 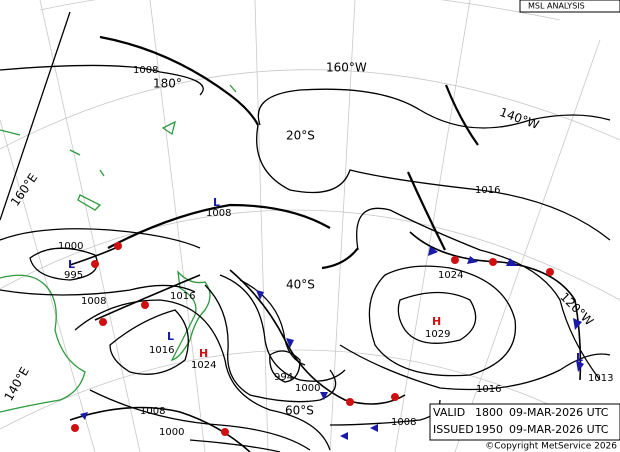 What do you see at coordinates (551, 447) in the screenshot?
I see `copyright: ©Copyright MetService 2026` at bounding box center [551, 447].